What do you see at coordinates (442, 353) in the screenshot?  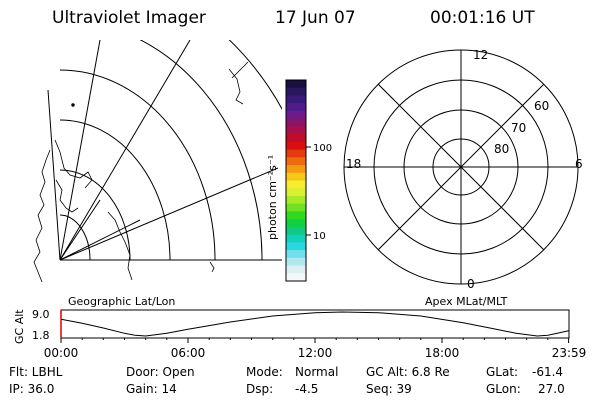 I see `strip-x-tick: 18:00` at bounding box center [442, 353].